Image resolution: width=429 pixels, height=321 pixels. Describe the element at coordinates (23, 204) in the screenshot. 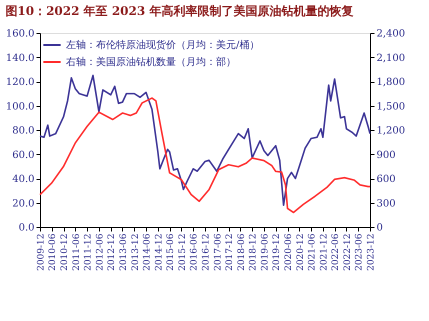

I see `y-tick-label: 20.0` at that location.